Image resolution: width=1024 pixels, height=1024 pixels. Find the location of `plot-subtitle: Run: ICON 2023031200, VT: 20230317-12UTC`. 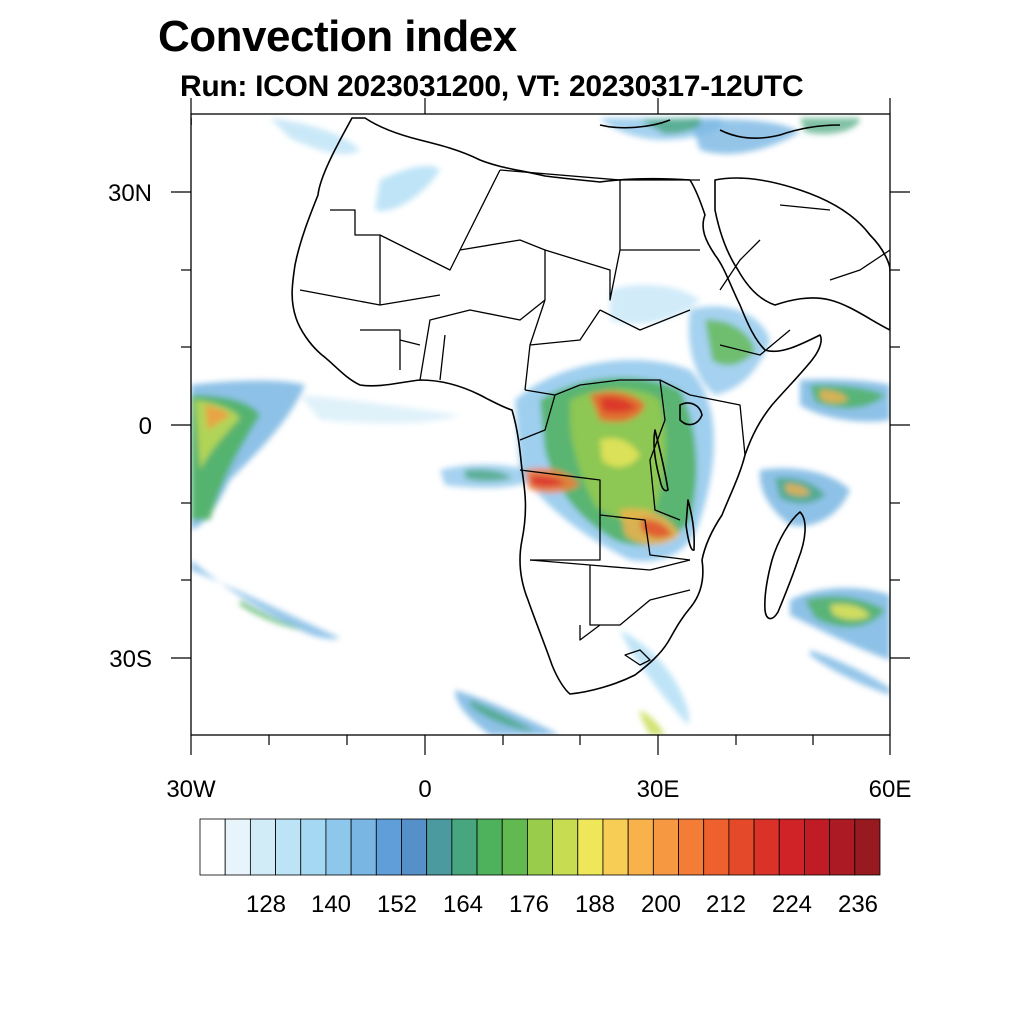

plot-subtitle: Run: ICON 2023031200, VT: 20230317-12UTC is located at coordinates (492, 86).